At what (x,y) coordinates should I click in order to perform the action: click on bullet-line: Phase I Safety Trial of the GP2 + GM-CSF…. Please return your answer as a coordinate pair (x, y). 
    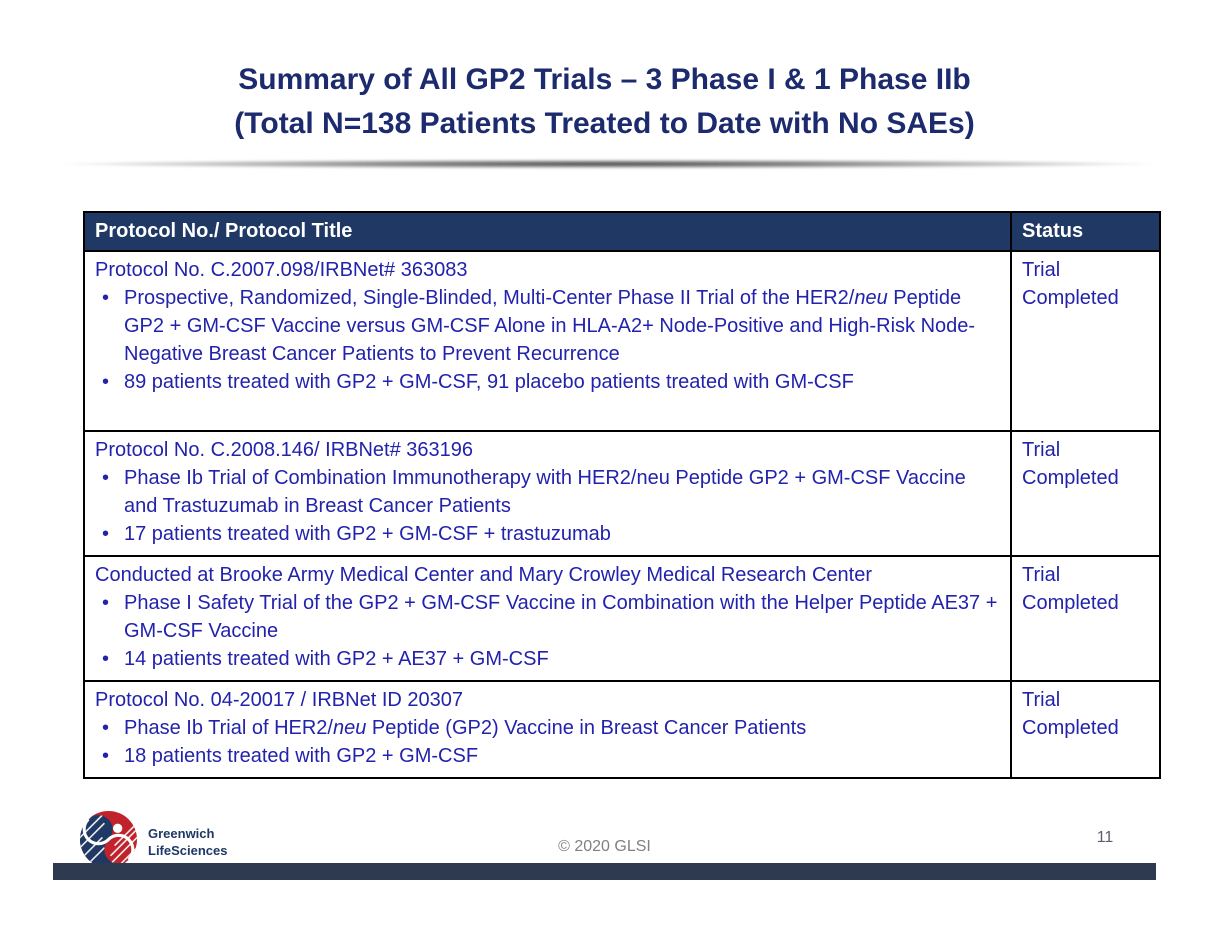
    Looking at the image, I should click on (543, 617).